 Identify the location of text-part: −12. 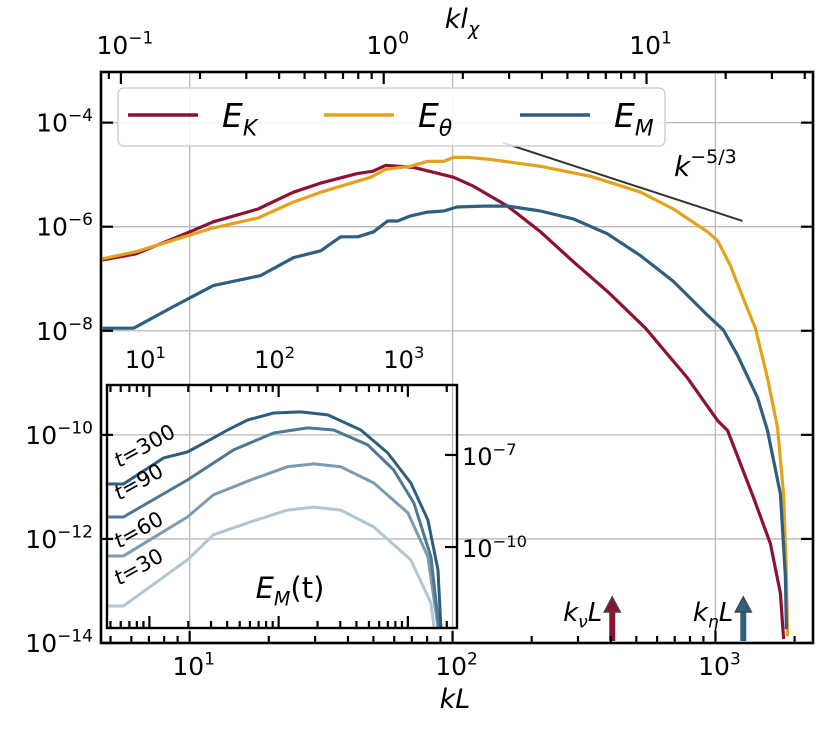
(75, 532).